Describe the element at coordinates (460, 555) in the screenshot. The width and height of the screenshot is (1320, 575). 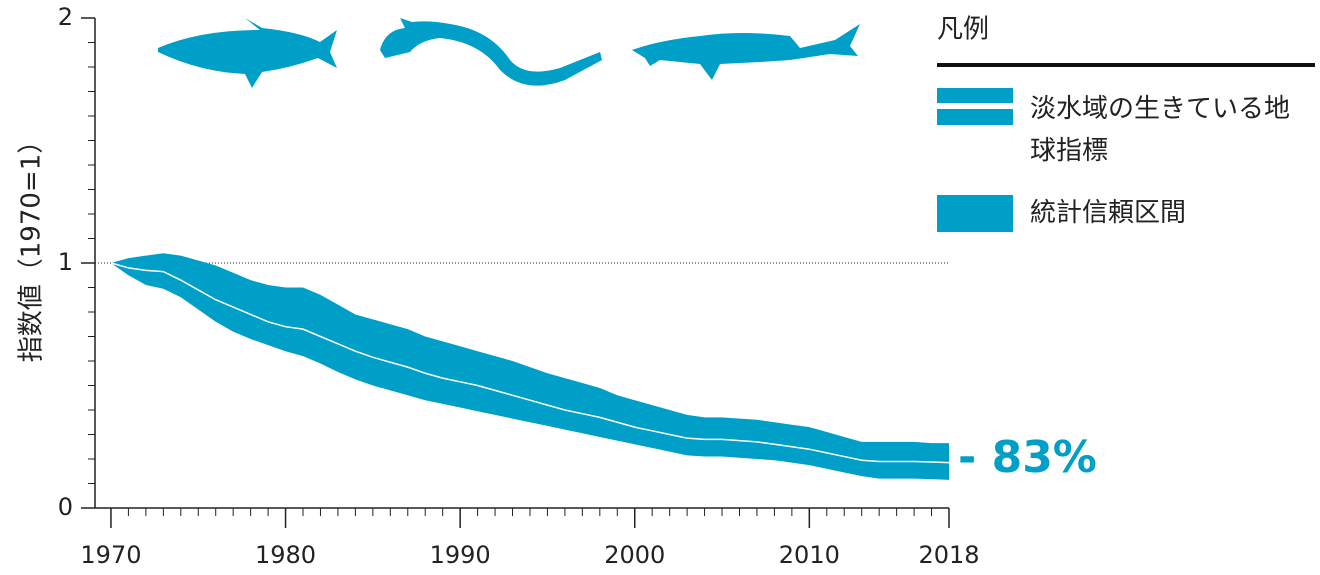
I see `x-tick-label: 1990` at that location.